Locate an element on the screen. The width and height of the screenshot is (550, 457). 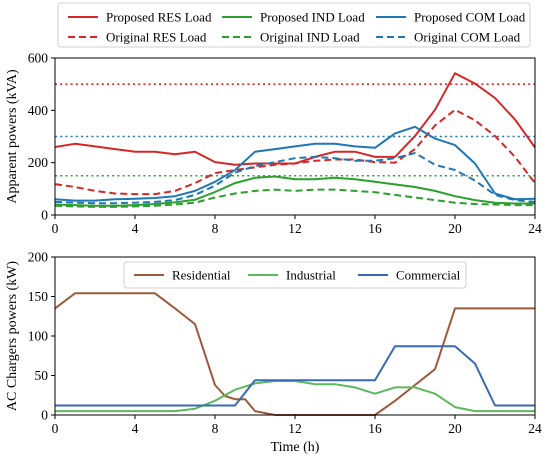
bottom-y-tick-label-0: 0 is located at coordinates (44, 415).